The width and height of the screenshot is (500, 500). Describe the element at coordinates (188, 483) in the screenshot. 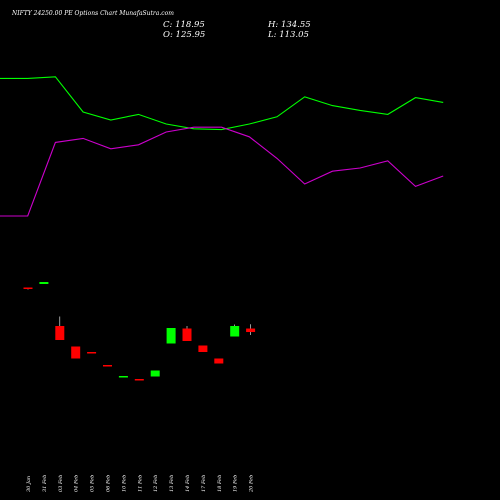

I see `x-tick-label: 14 Feb` at that location.